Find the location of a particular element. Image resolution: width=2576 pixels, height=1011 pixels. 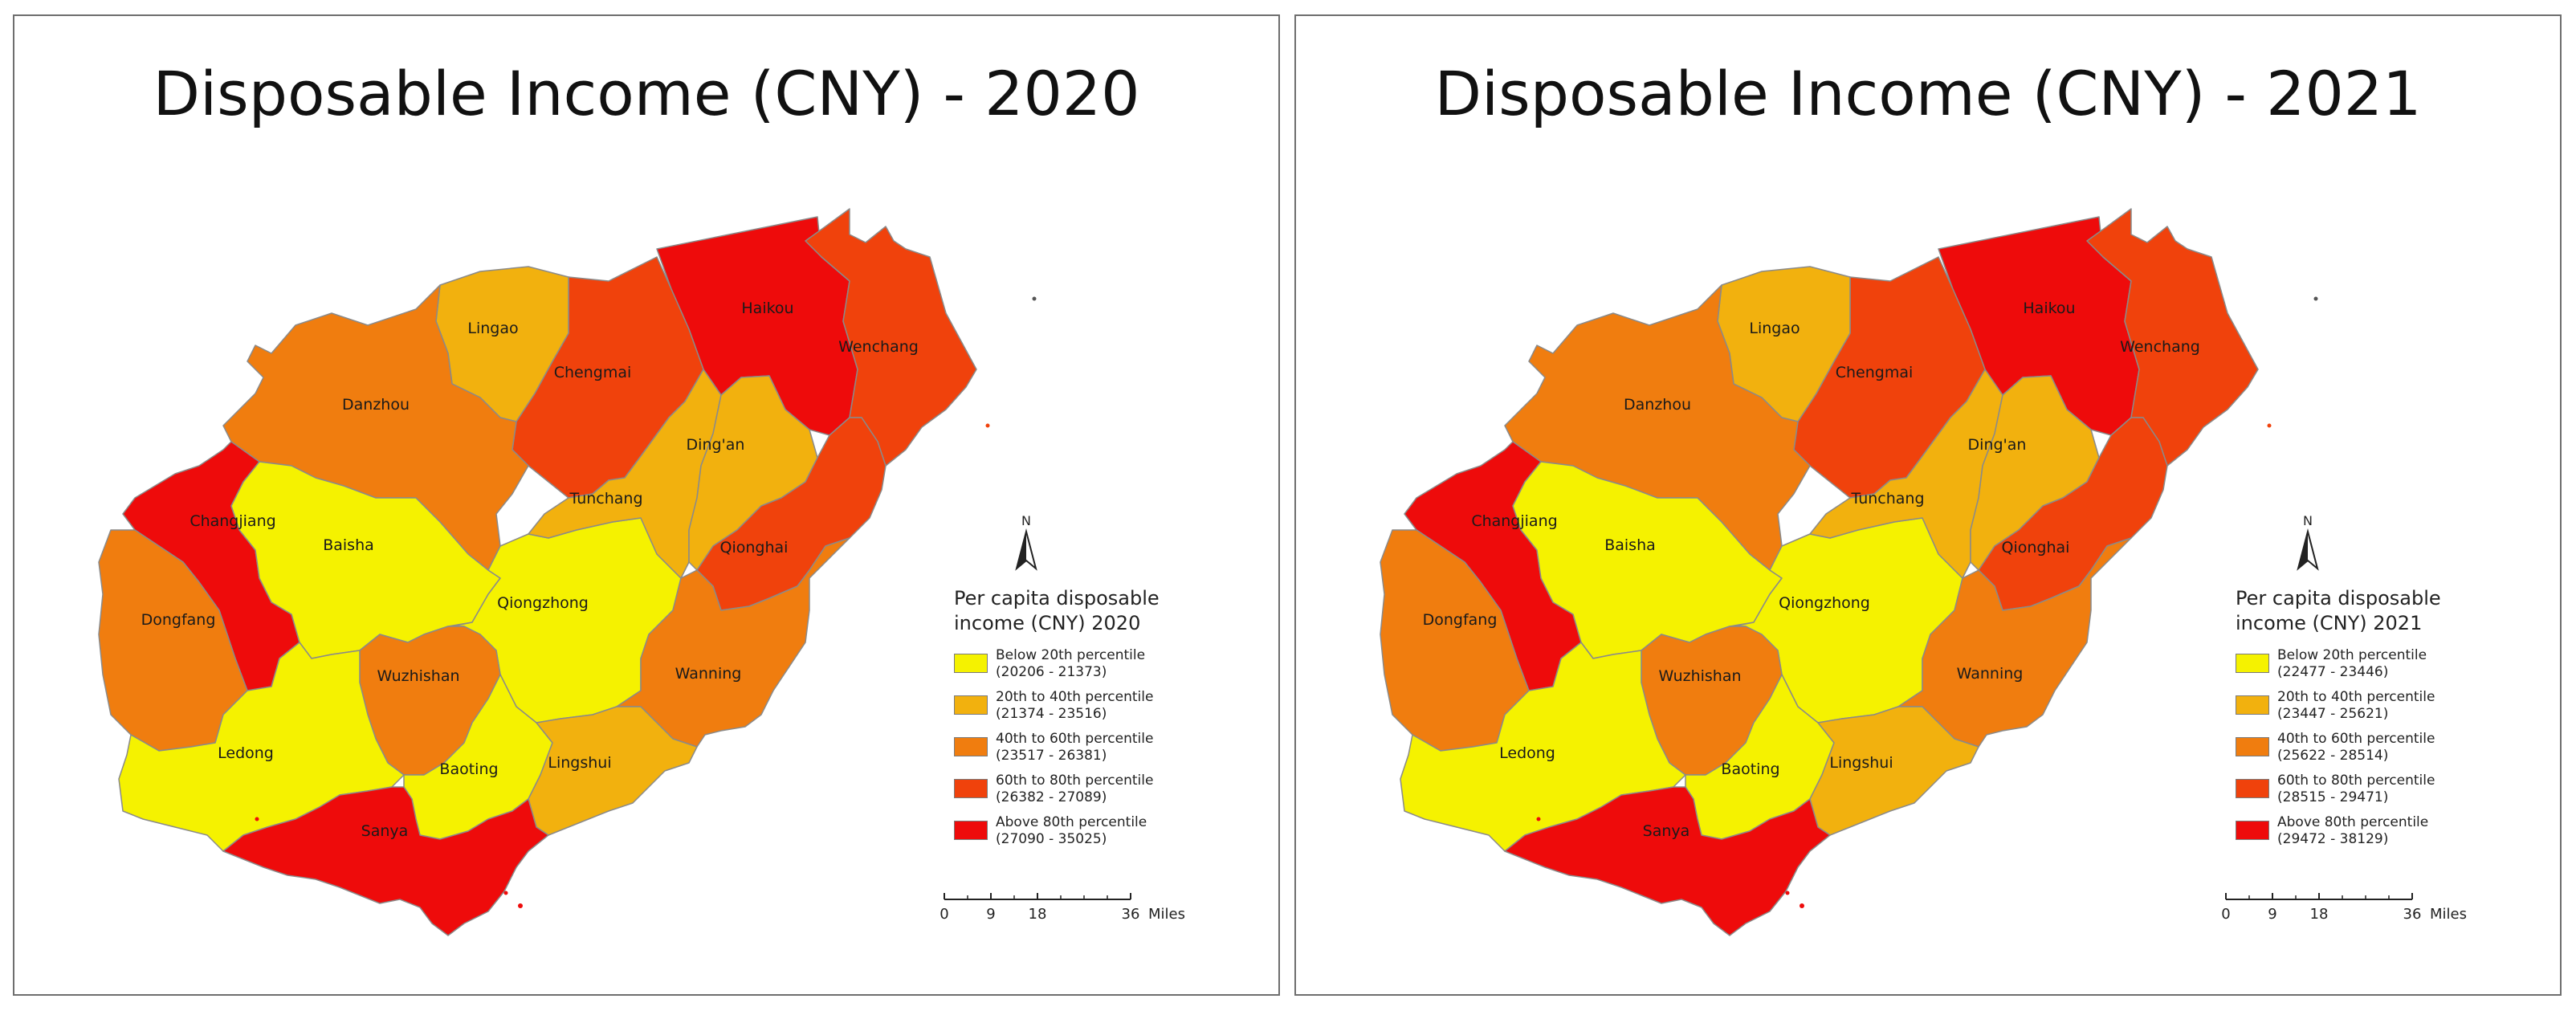

legend-title-line2: income (CNY) 2021 is located at coordinates (2329, 623).